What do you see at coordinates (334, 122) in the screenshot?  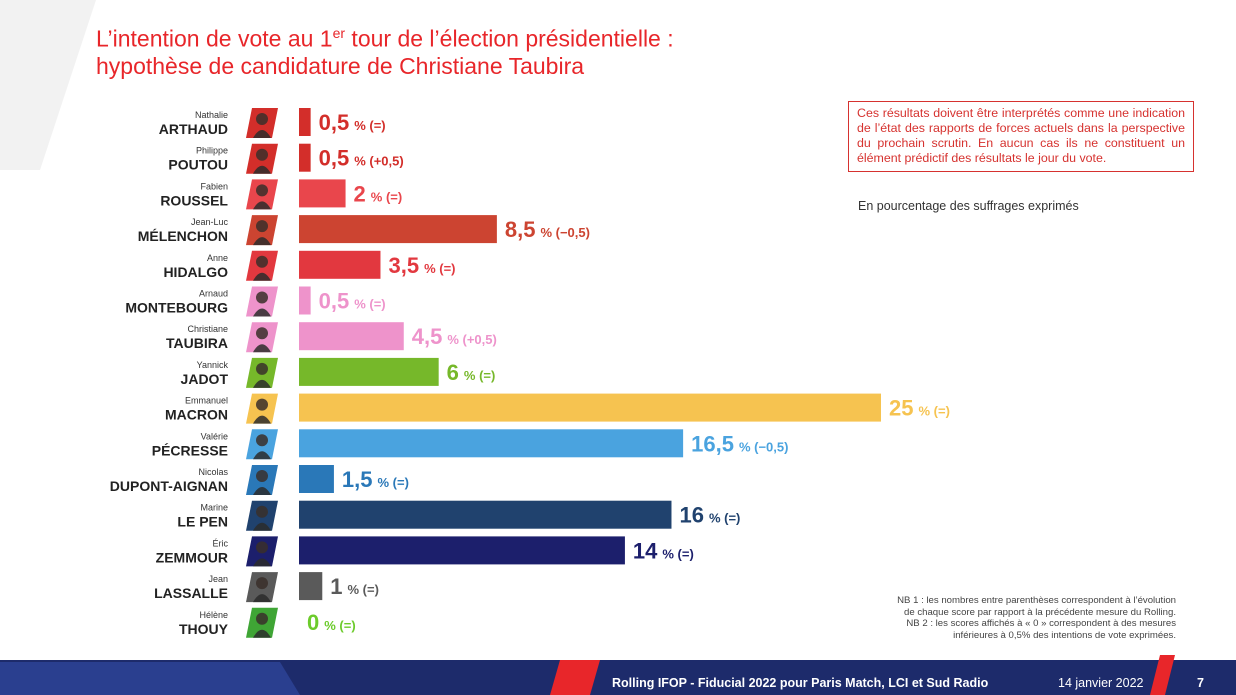 I see `value-arthaud: 0,5` at bounding box center [334, 122].